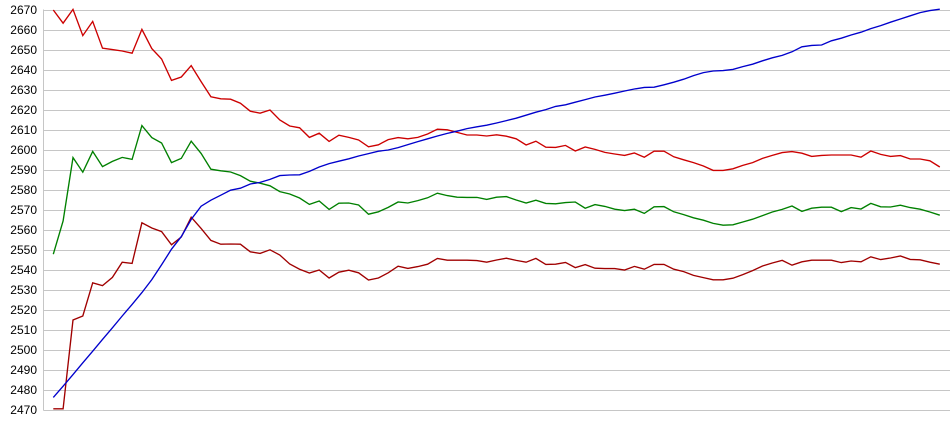 The width and height of the screenshot is (950, 440). What do you see at coordinates (23, 30) in the screenshot?
I see `svg-text: 2660` at bounding box center [23, 30].